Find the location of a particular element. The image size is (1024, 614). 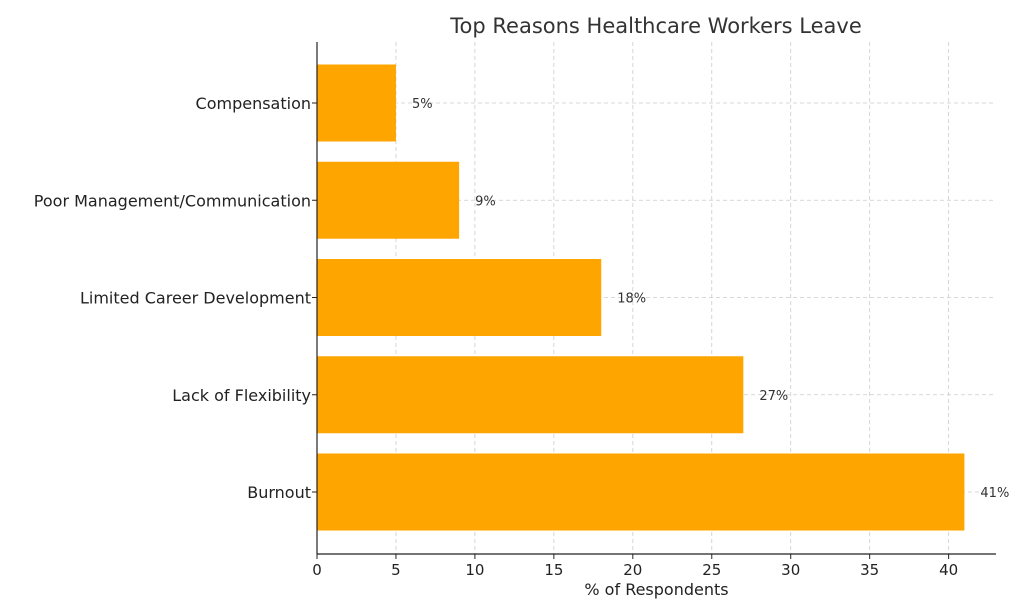

x-tick-label: 20 is located at coordinates (632, 570).